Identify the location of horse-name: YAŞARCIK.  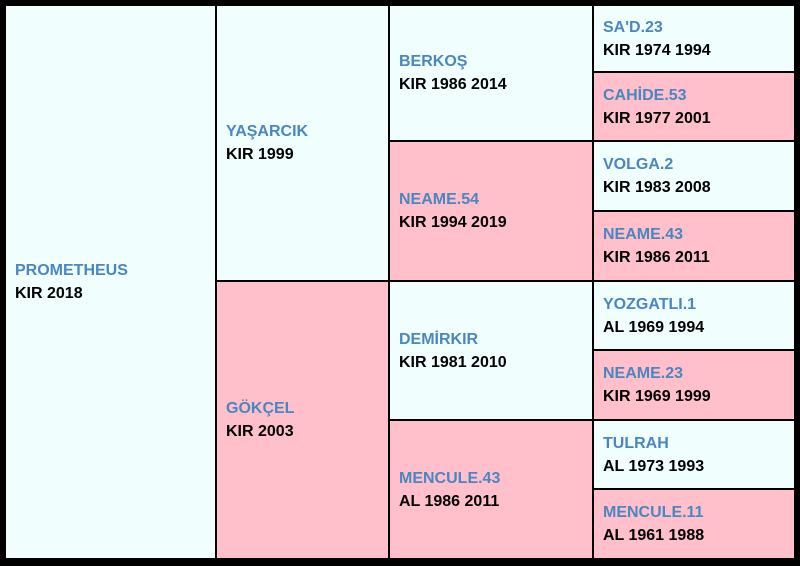
(267, 131).